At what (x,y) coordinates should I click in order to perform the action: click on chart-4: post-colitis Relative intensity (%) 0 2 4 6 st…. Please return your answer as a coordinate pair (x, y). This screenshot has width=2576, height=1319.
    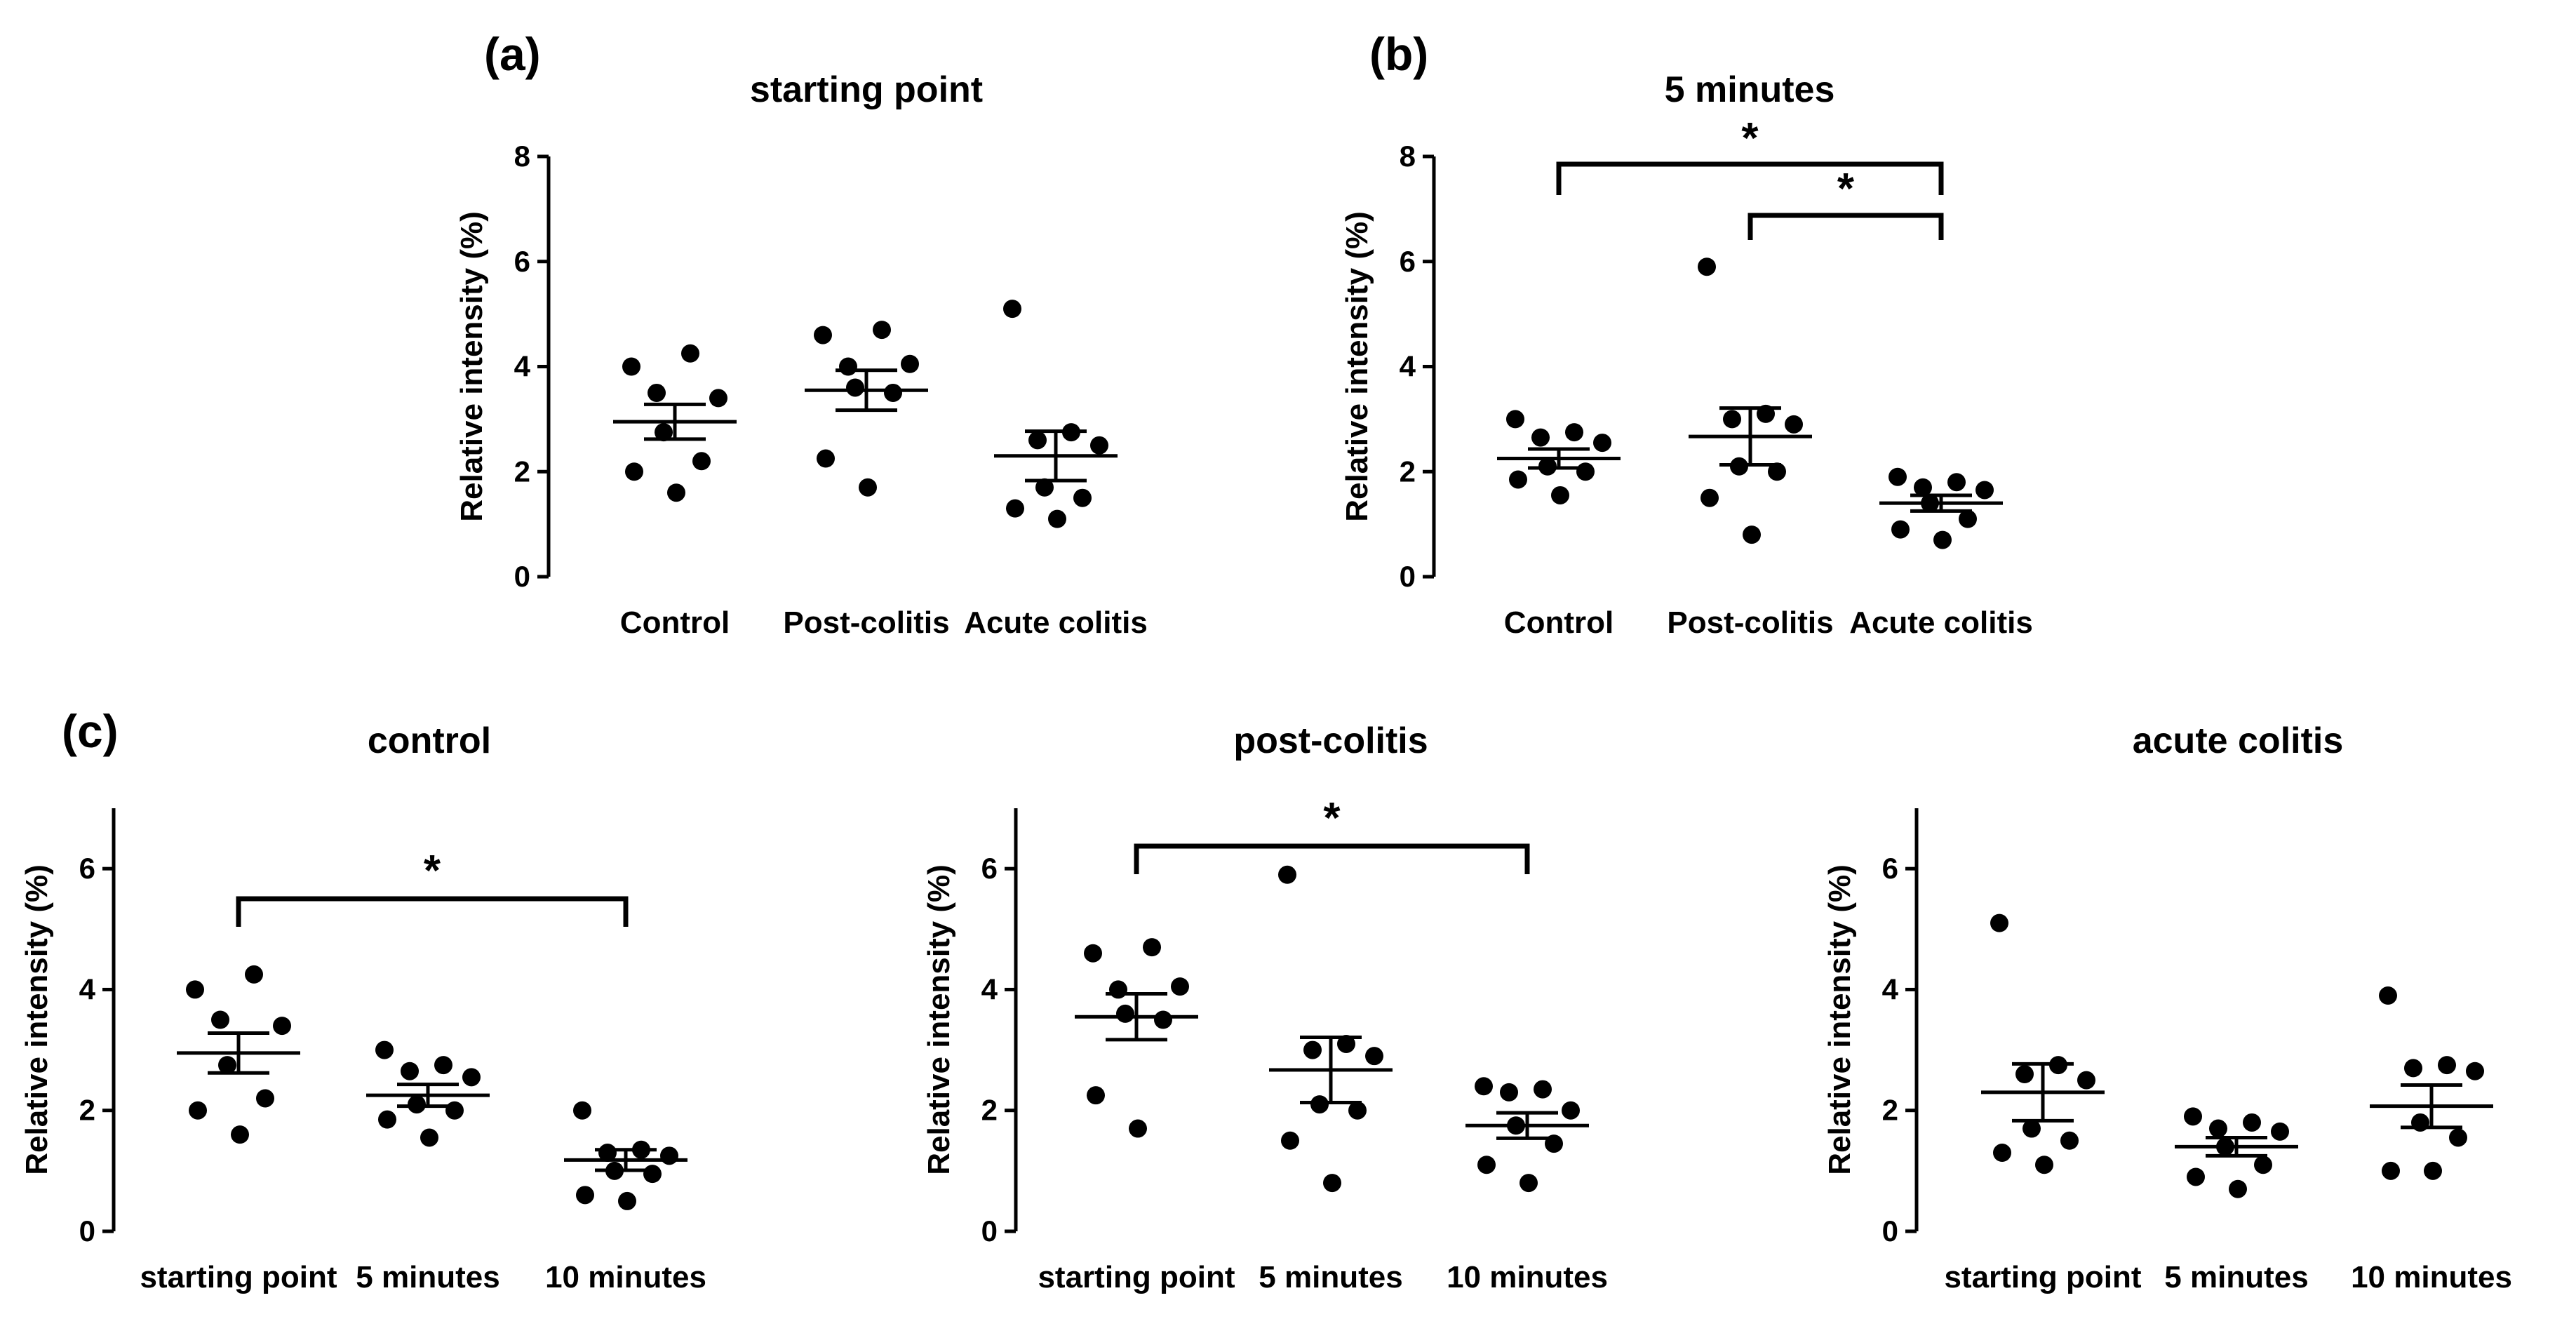
    Looking at the image, I should click on (1265, 1007).